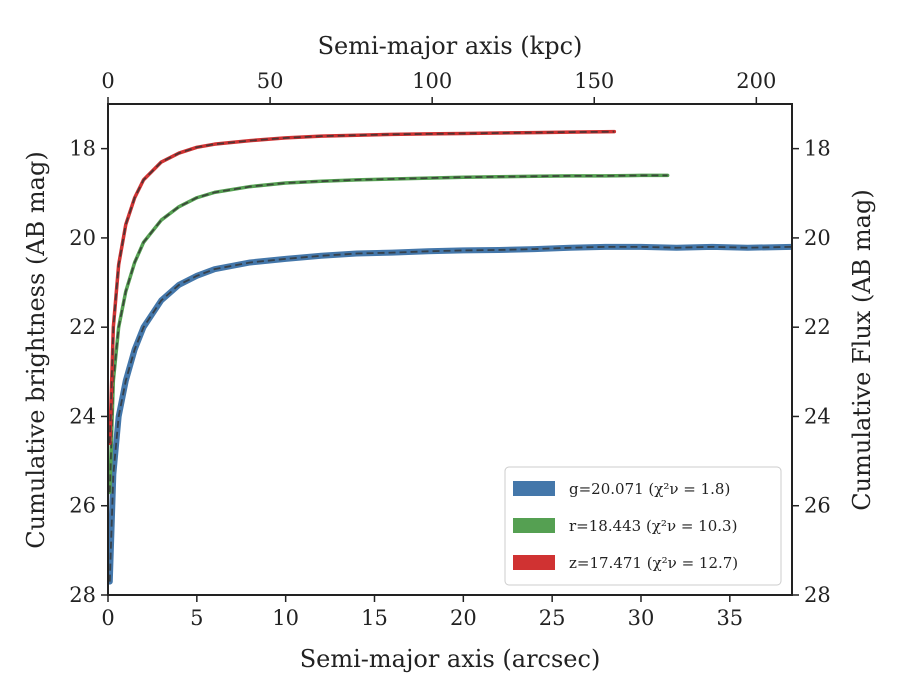 This screenshot has height=700, width=900. Describe the element at coordinates (82, 238) in the screenshot. I see `y-tick-label: 20` at that location.